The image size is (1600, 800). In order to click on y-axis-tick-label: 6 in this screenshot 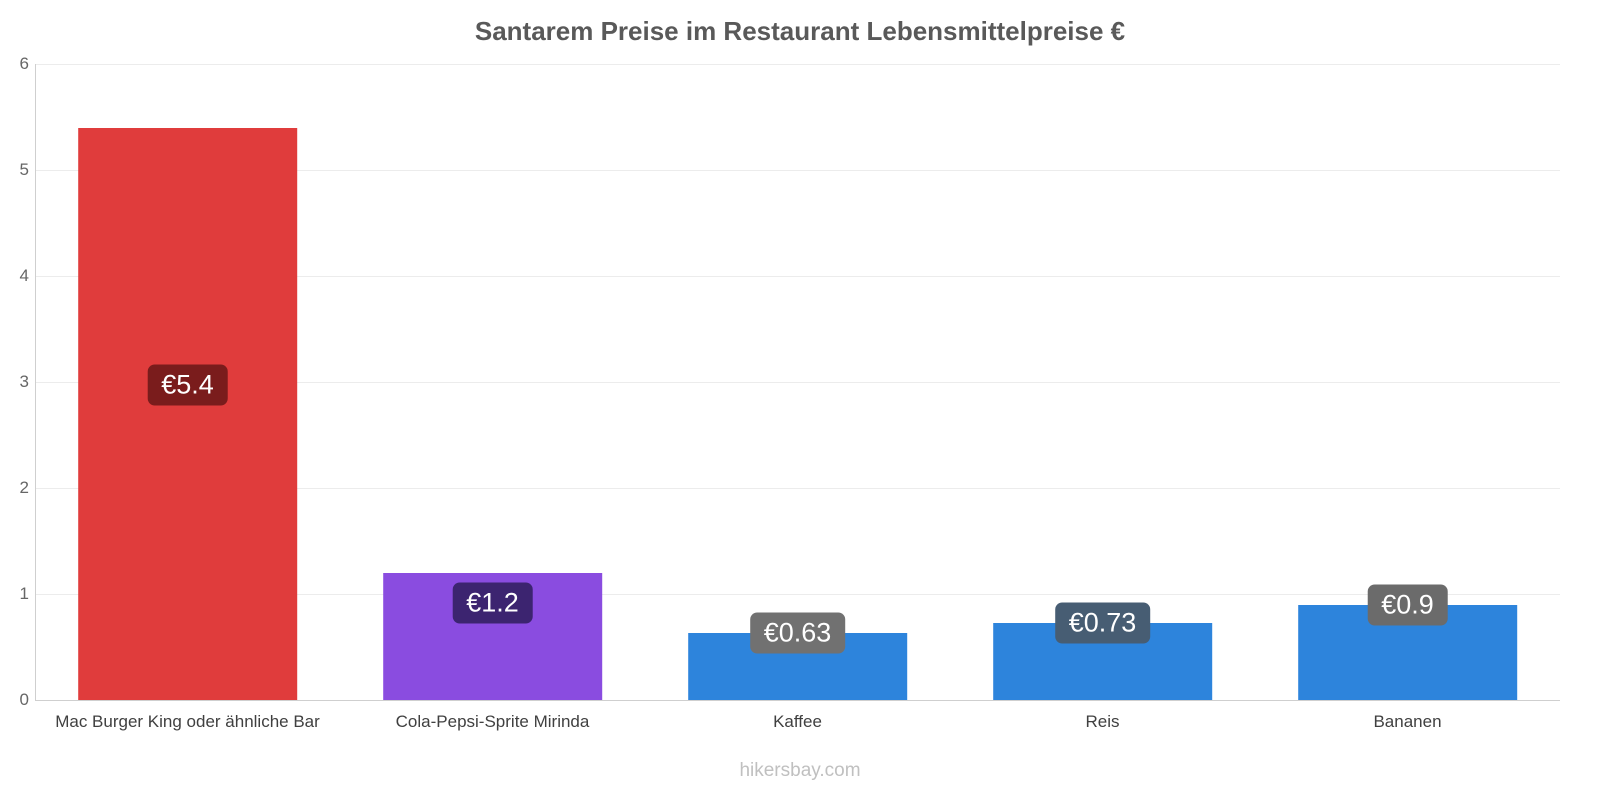, I will do `click(24, 63)`.